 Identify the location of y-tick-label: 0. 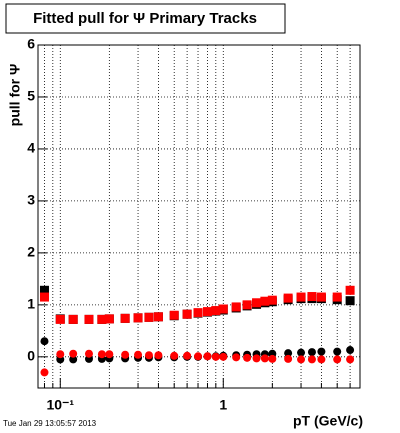
(31, 356).